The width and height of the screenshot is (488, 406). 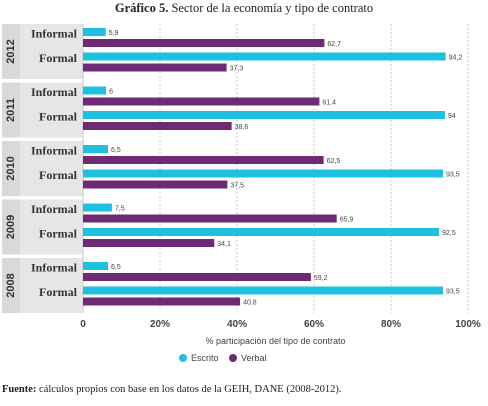 I want to click on year-label-2008: 2008, so click(x=11, y=285).